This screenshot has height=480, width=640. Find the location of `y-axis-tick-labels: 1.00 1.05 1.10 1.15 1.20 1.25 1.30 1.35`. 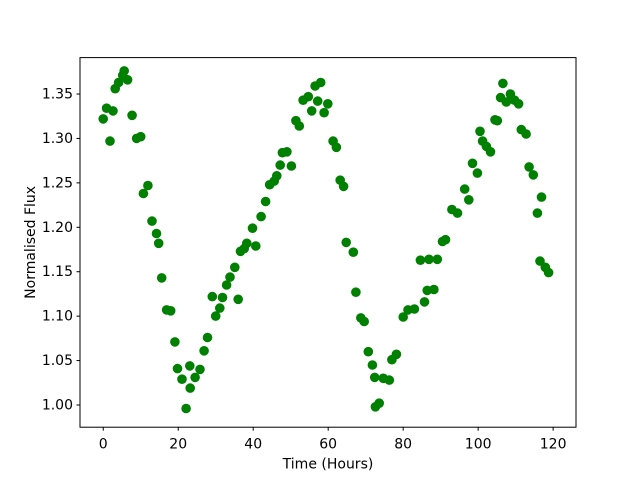

y-axis-tick-labels: 1.00 1.05 1.10 1.15 1.20 1.25 1.30 1.35 is located at coordinates (57, 250).